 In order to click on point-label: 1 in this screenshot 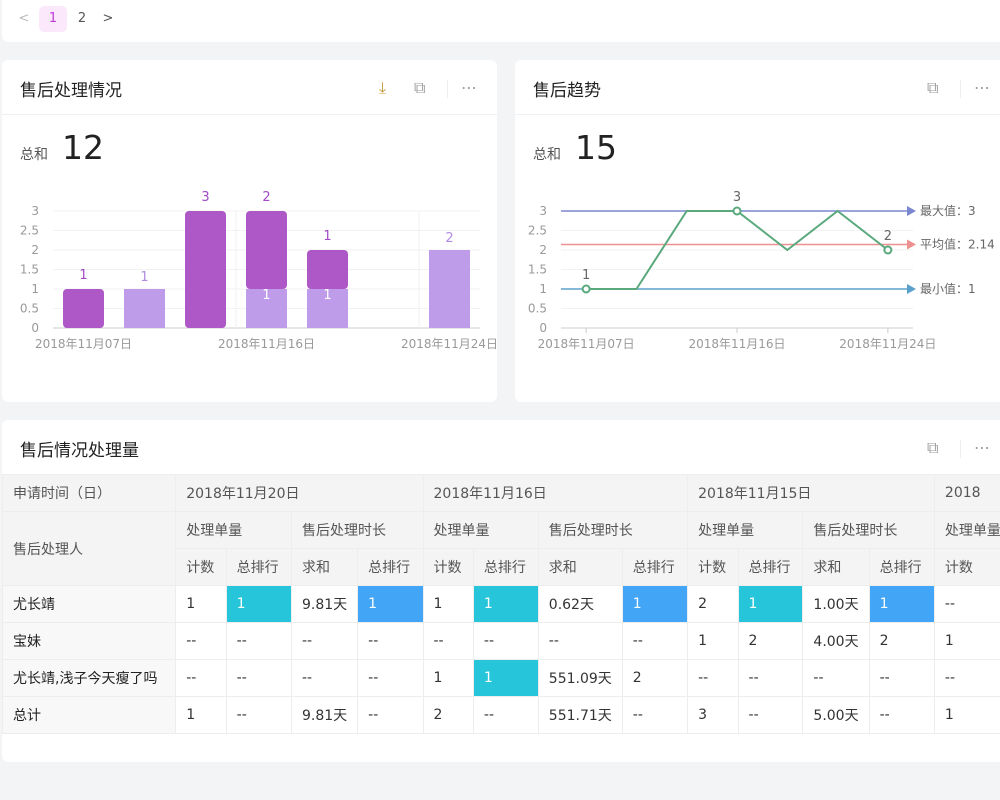, I will do `click(586, 275)`.